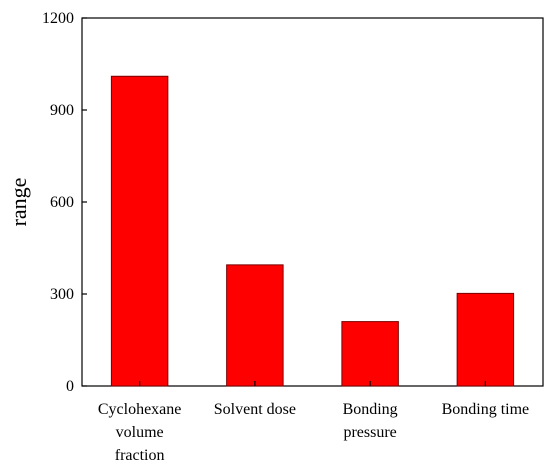  I want to click on y-tick-label: 300, so click(62, 294).